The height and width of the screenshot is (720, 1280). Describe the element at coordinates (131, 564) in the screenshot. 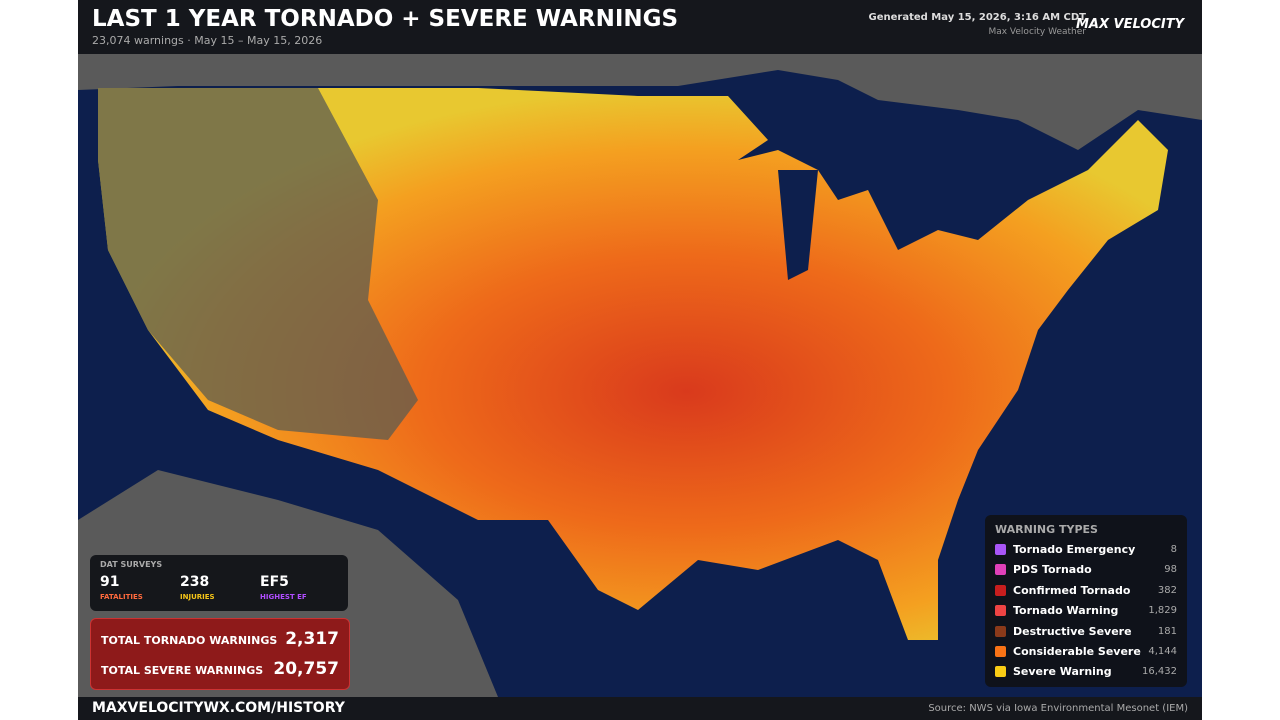

I see `dat-title: DAT SURVEYS` at that location.